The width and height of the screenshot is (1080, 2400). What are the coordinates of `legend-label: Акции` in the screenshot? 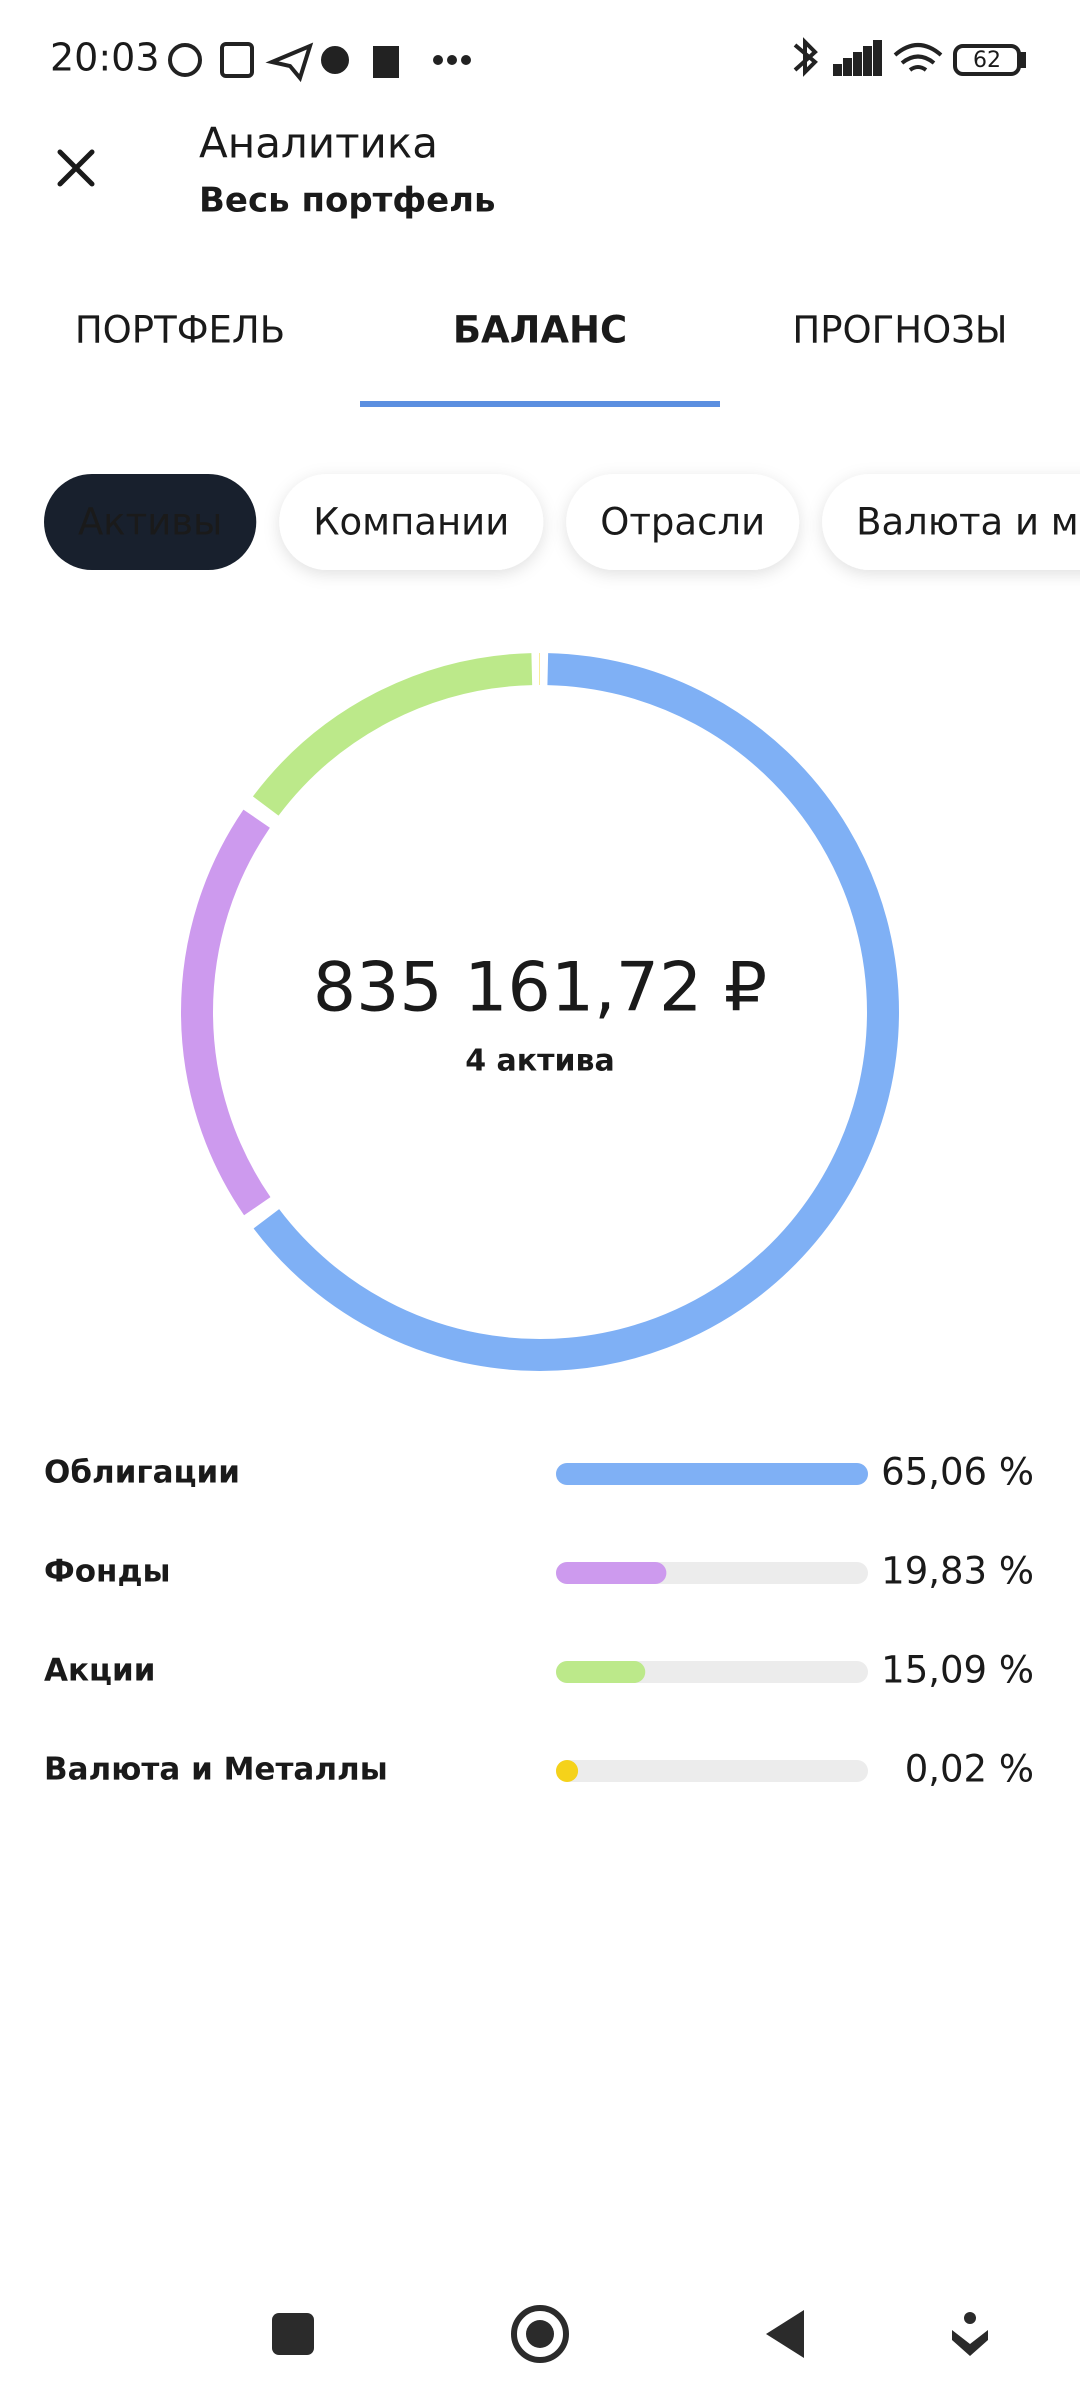 It's located at (99, 1671).